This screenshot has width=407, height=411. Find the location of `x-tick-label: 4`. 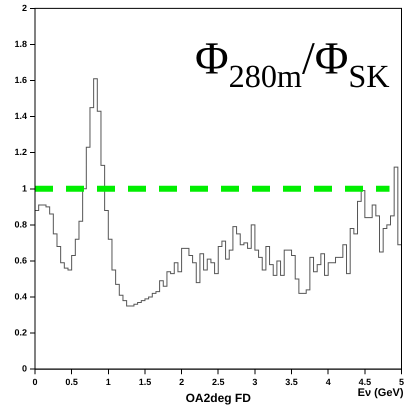

x-tick-label: 4 is located at coordinates (328, 382).